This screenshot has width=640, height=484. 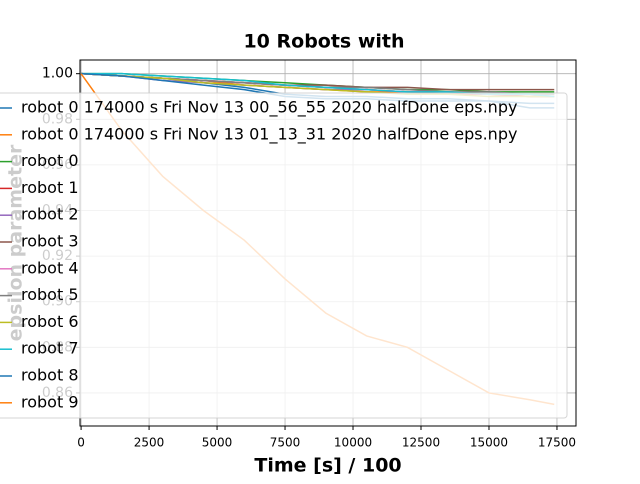 What do you see at coordinates (81, 443) in the screenshot?
I see `x-tick-label: 0` at bounding box center [81, 443].